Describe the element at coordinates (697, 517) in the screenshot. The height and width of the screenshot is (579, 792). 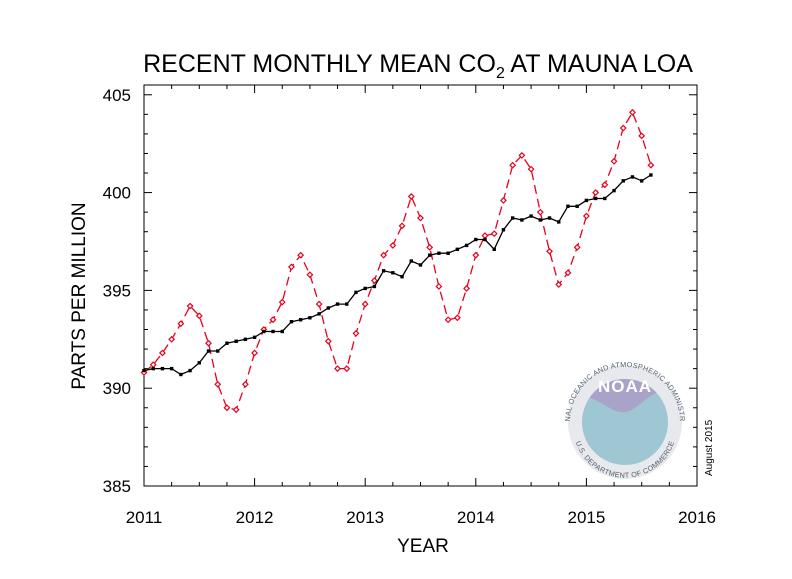
I see `x-tick-label: 2016` at that location.